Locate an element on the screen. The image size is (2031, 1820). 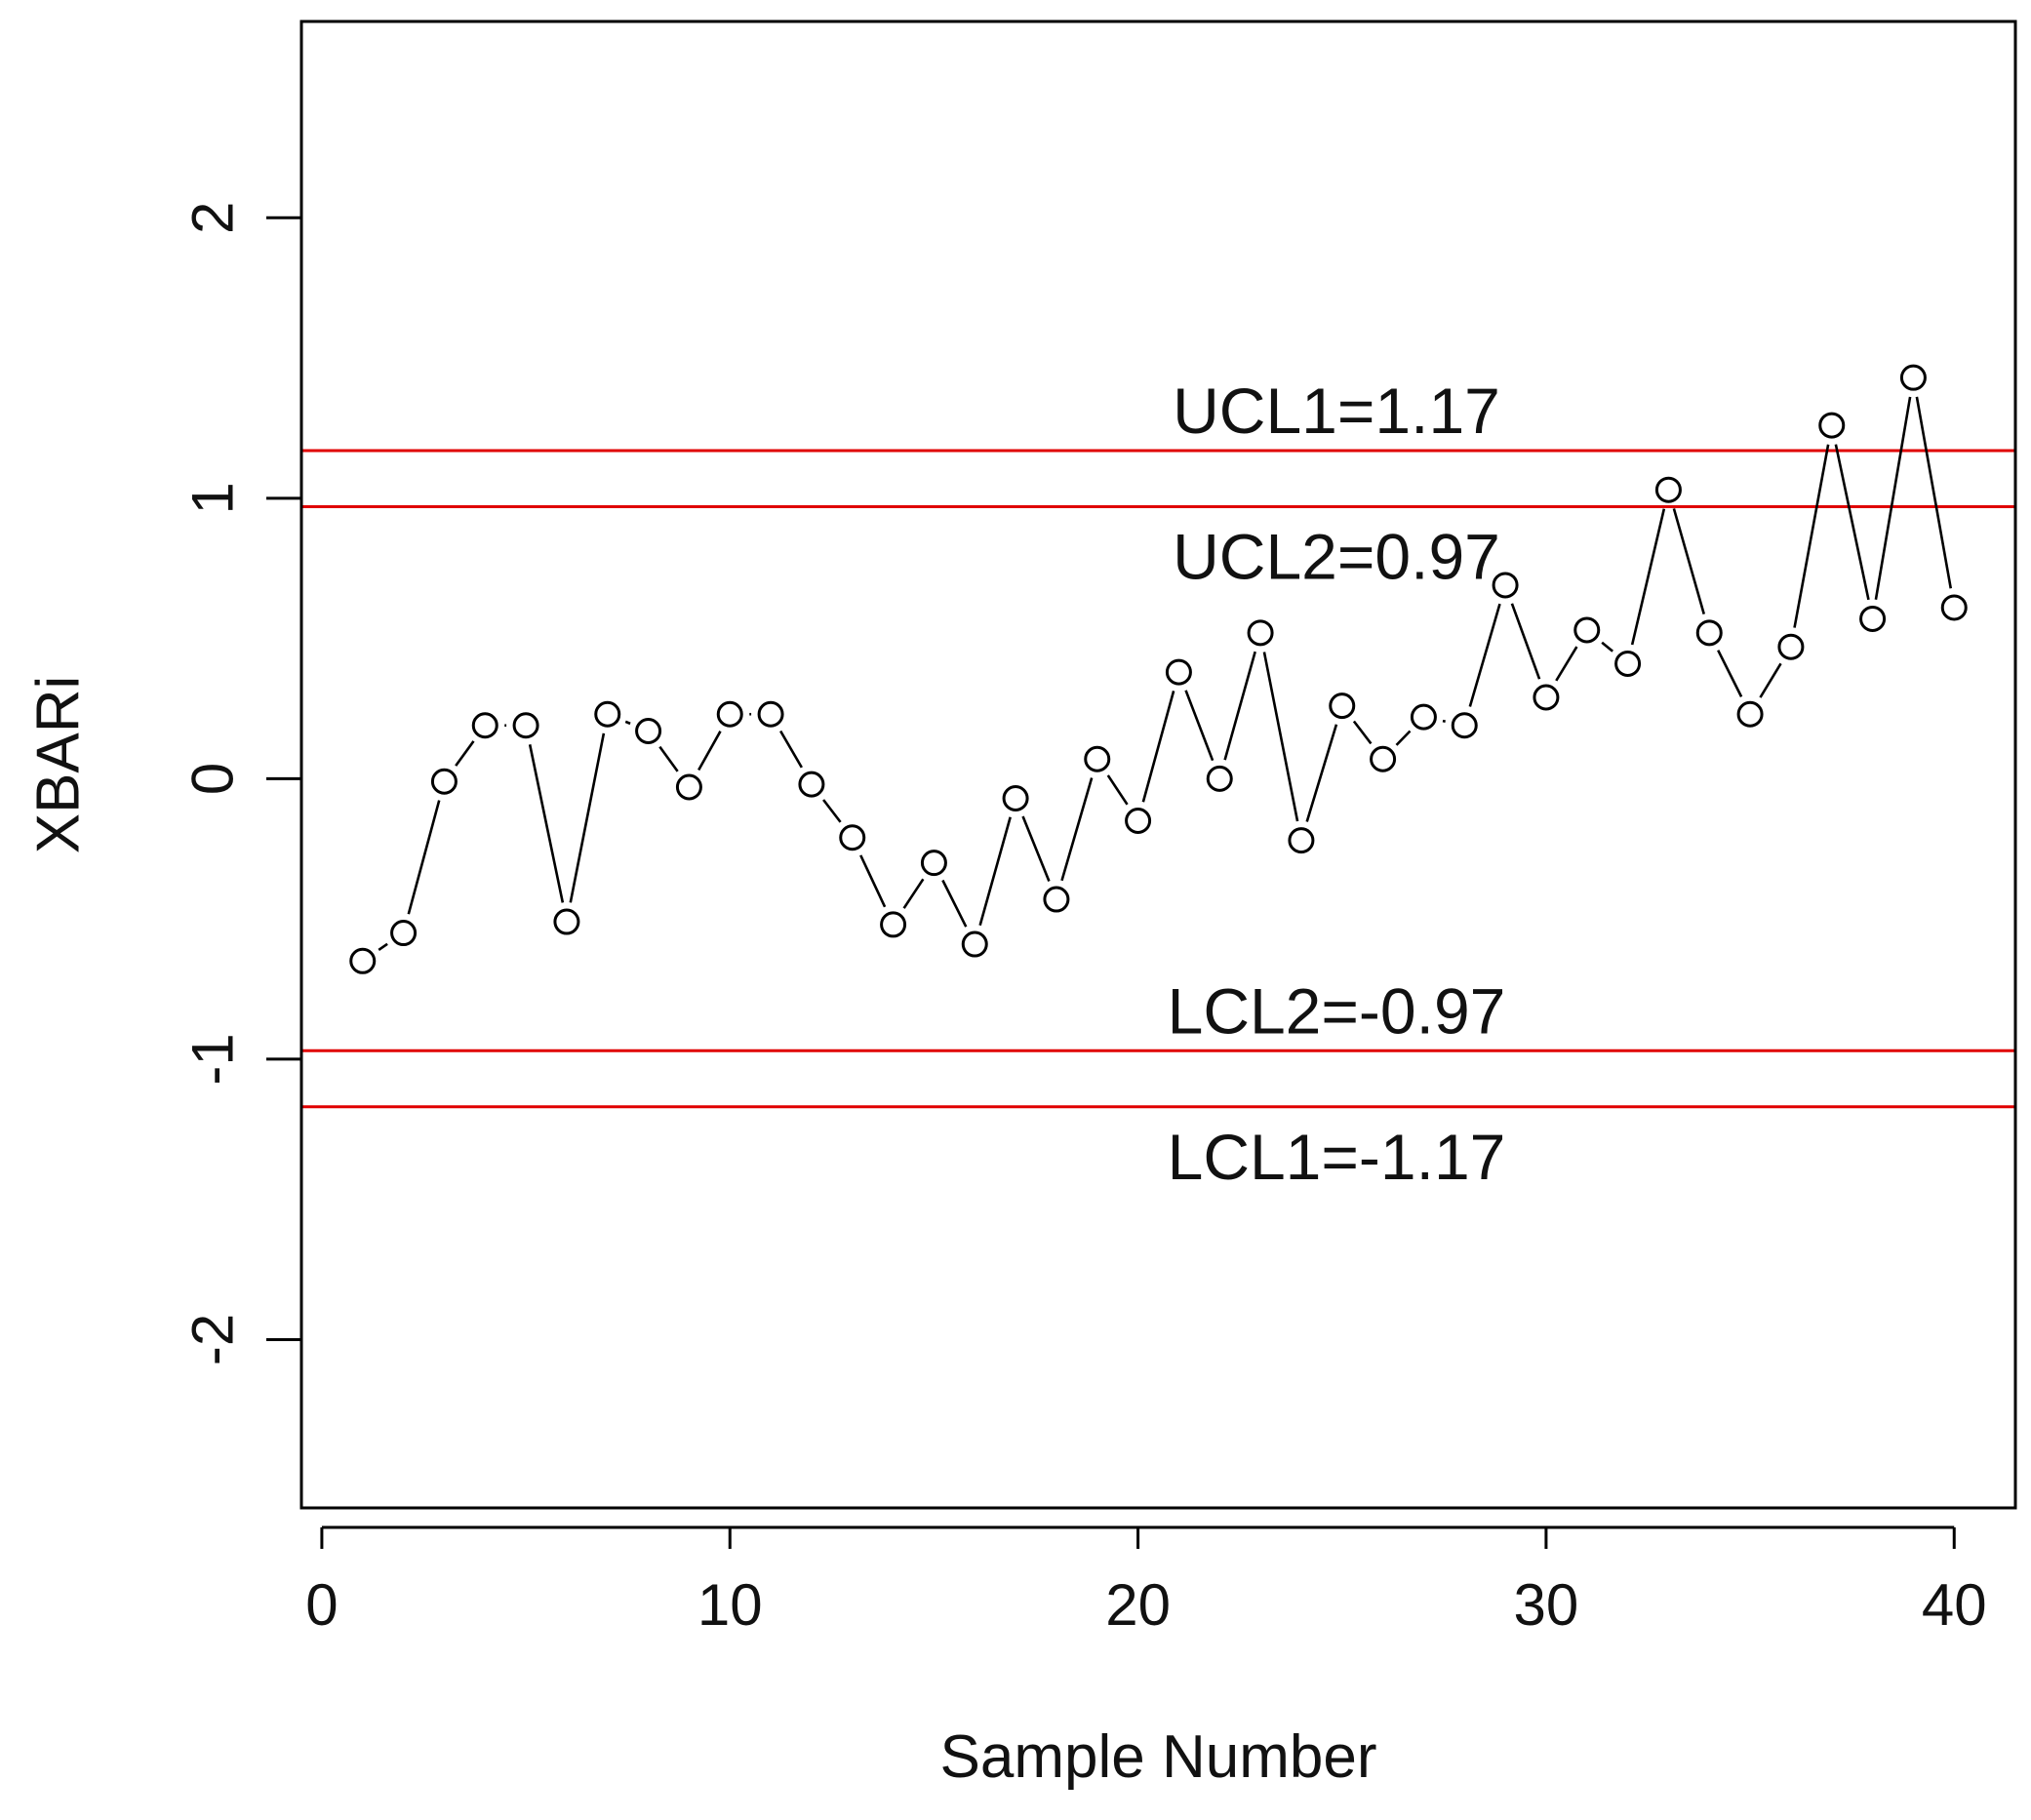
control-limit-label: LCL2=-0.97 is located at coordinates (1337, 1010).